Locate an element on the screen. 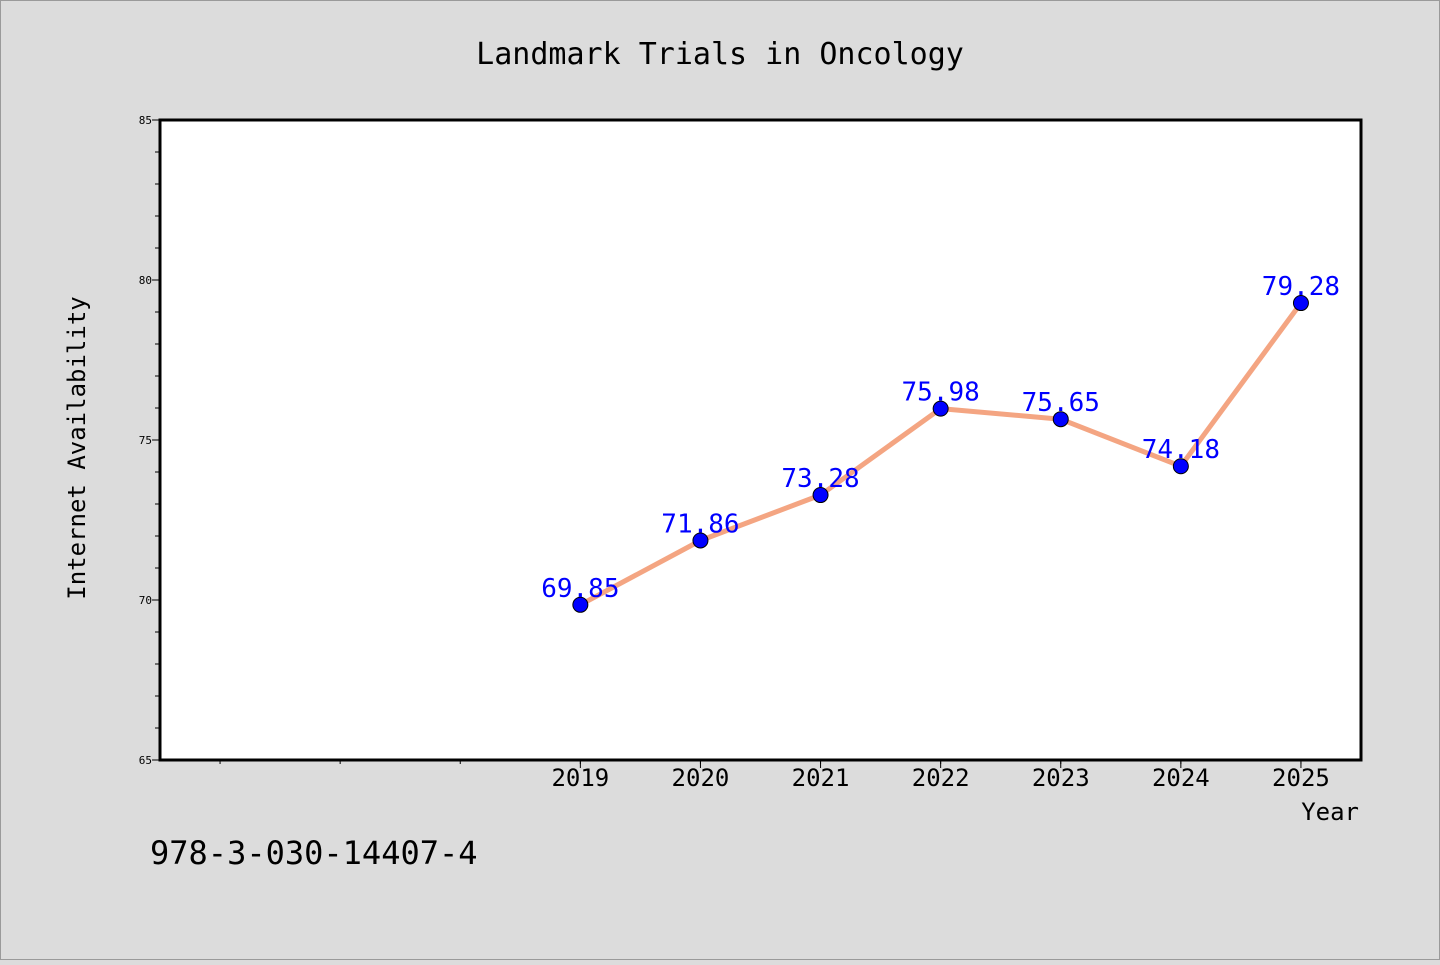 The width and height of the screenshot is (1440, 965). y-tick-label: 85 is located at coordinates (145, 120).